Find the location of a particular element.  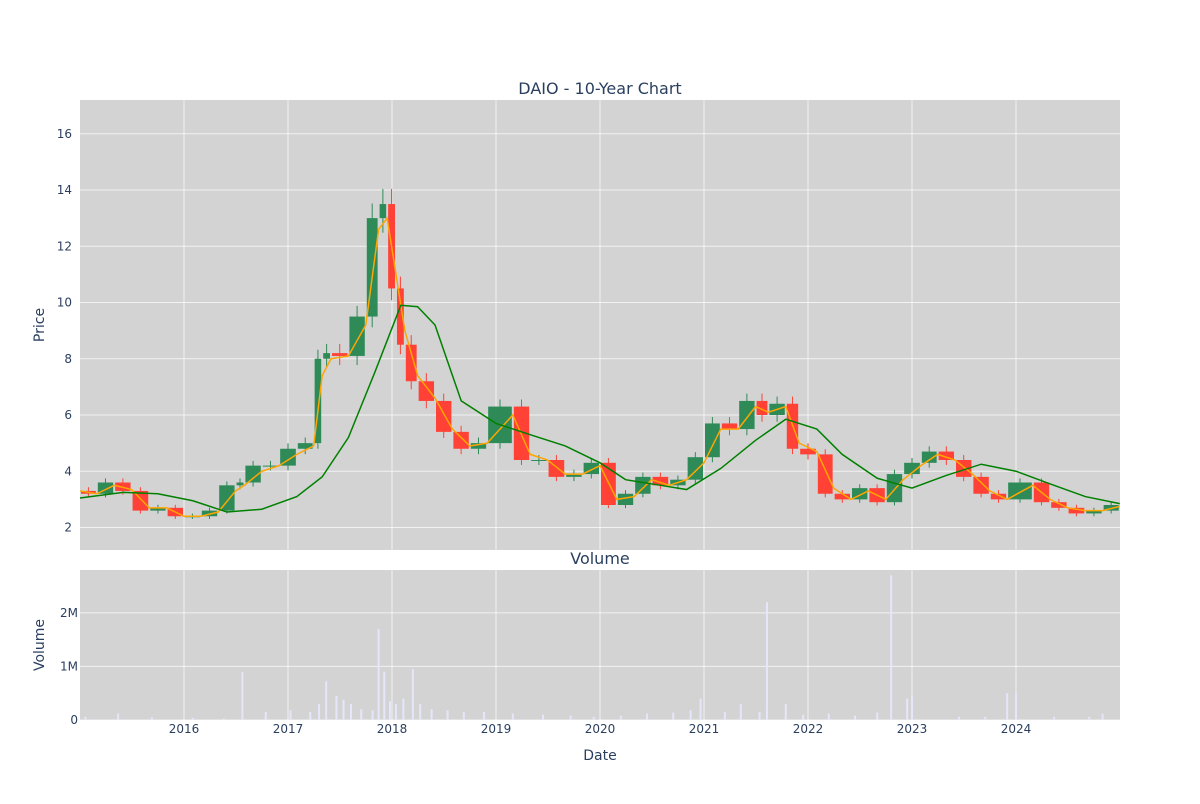

price-y-axis-label: Price is located at coordinates (40, 325).